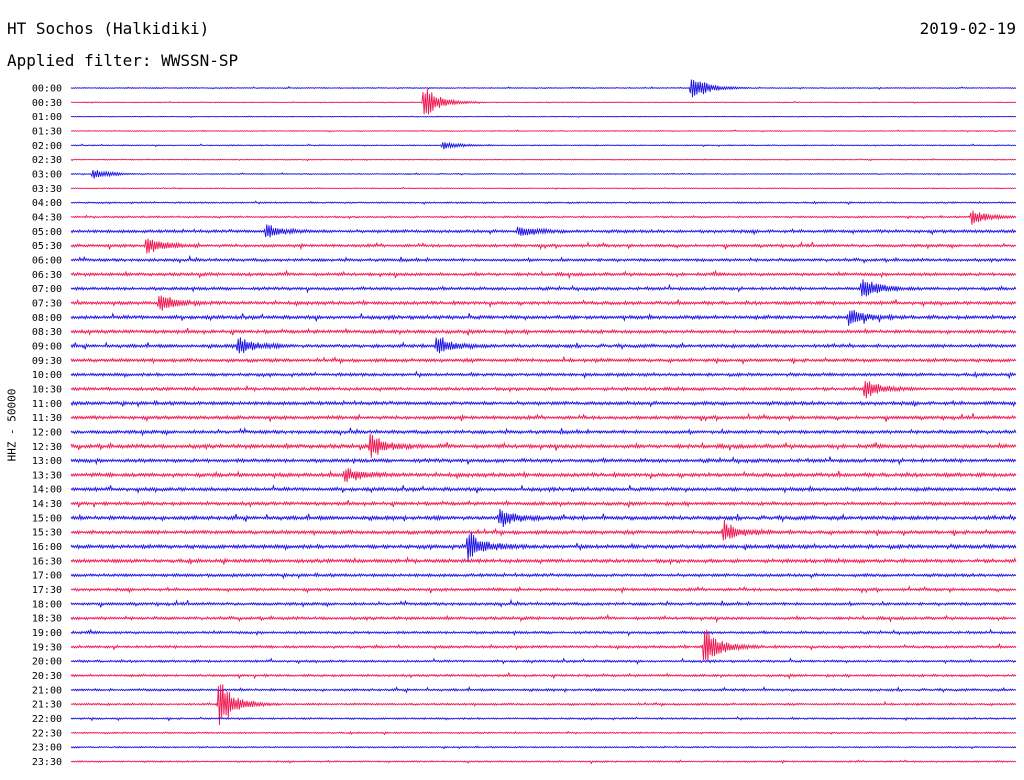 Image resolution: width=1024 pixels, height=780 pixels. I want to click on row-time-label: 13:30, so click(47, 475).